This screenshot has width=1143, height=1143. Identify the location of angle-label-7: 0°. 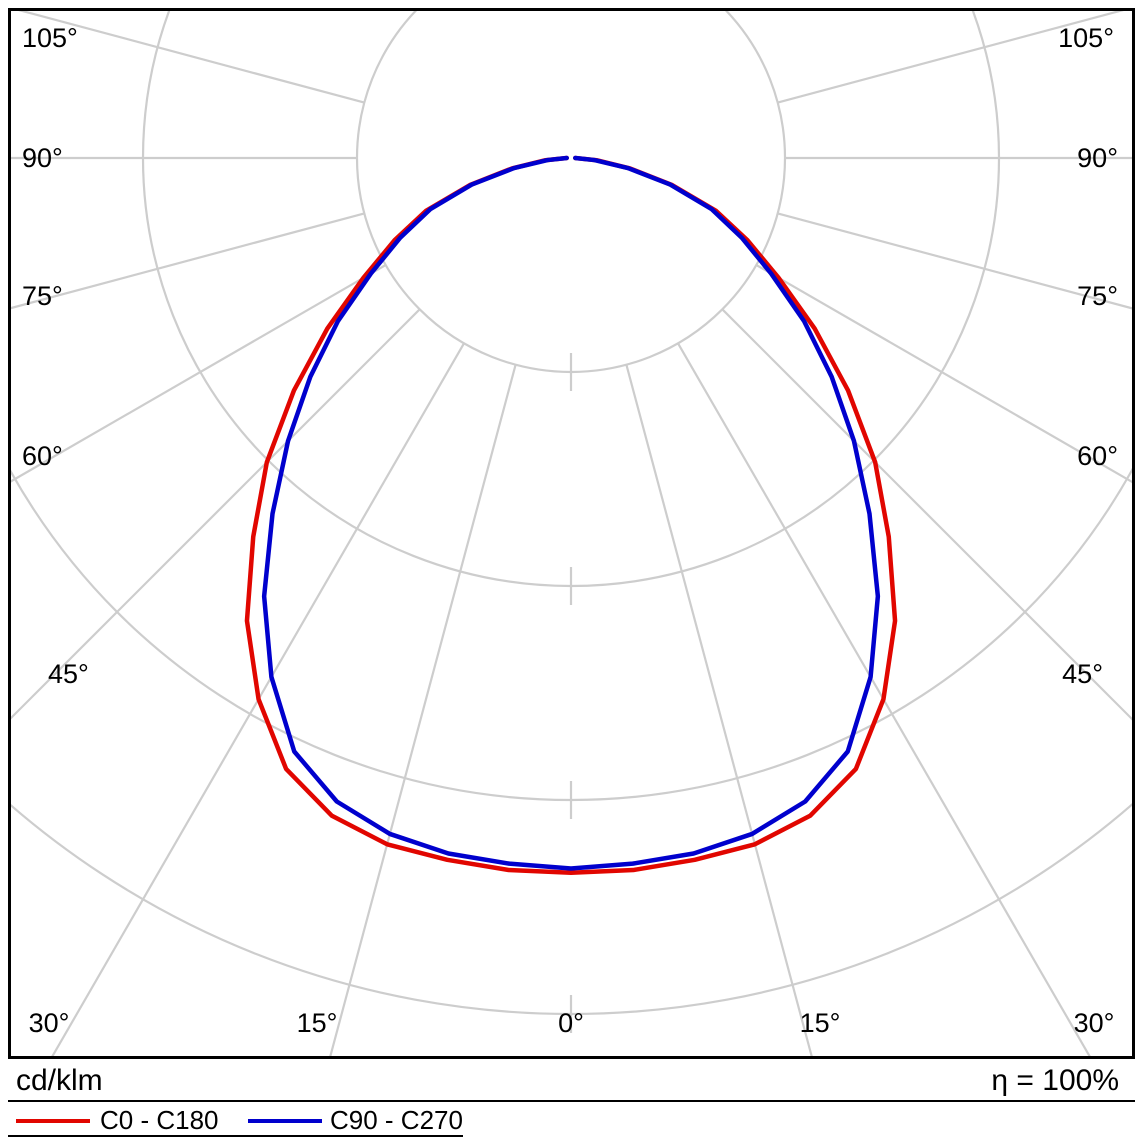
(571, 1023).